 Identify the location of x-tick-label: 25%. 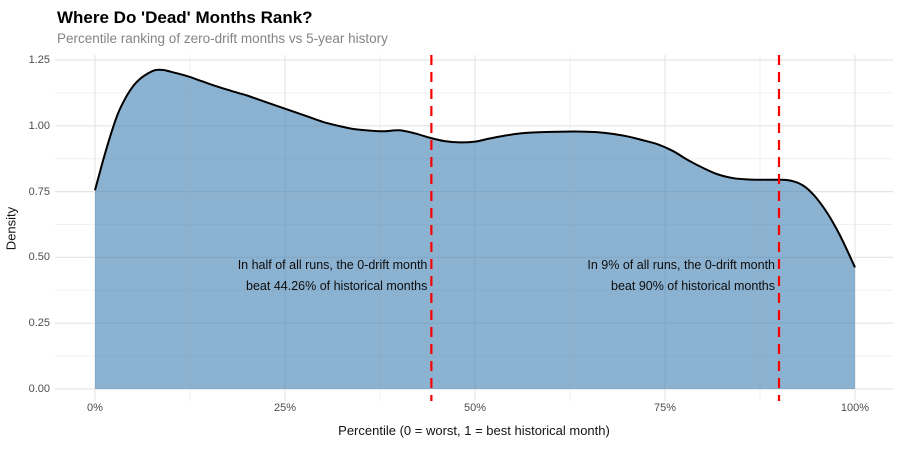
(285, 408).